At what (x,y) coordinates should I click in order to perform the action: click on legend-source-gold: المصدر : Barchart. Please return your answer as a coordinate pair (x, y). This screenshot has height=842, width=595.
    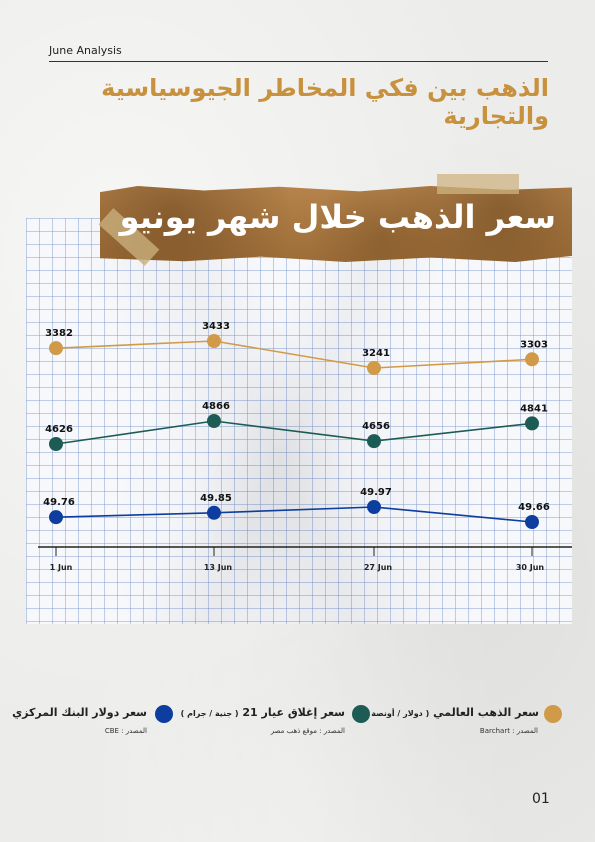
    Looking at the image, I should click on (508, 731).